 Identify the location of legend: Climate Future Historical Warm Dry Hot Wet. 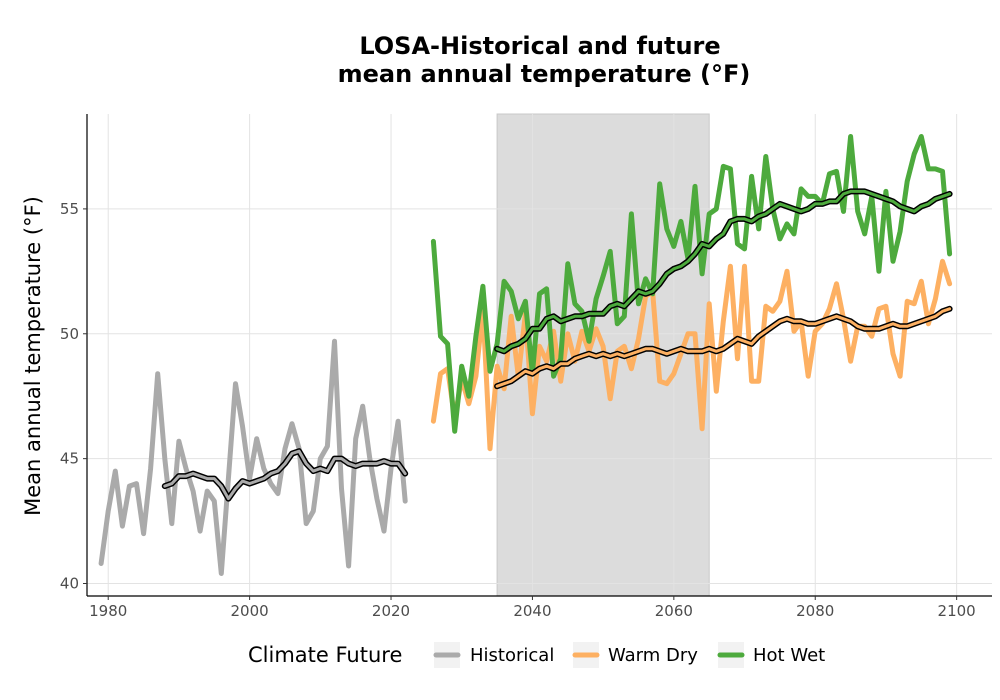
(536, 655).